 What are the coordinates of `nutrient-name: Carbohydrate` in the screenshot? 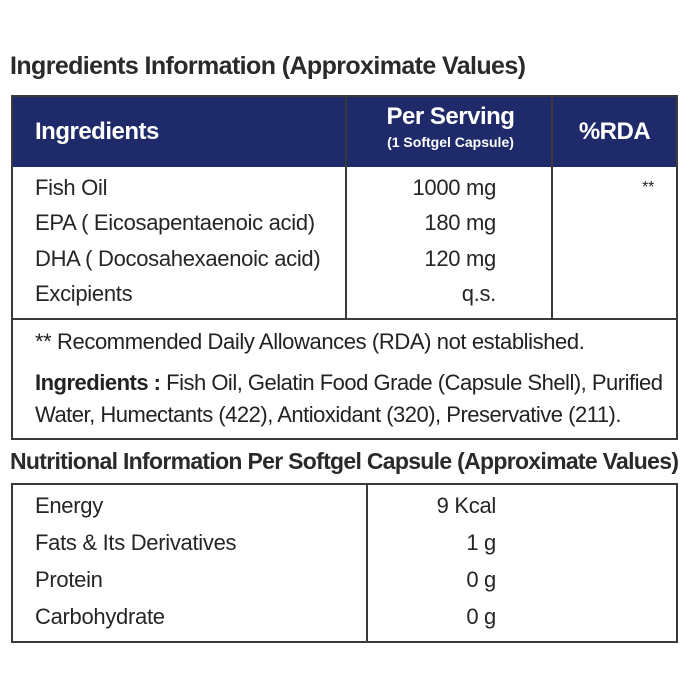 It's located at (100, 616).